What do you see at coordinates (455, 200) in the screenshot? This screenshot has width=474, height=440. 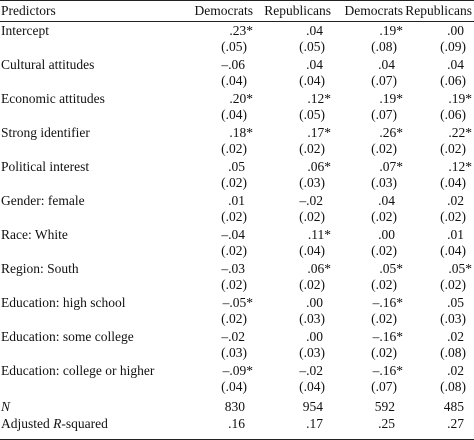 I see `coefficient-cell-value: .02` at bounding box center [455, 200].